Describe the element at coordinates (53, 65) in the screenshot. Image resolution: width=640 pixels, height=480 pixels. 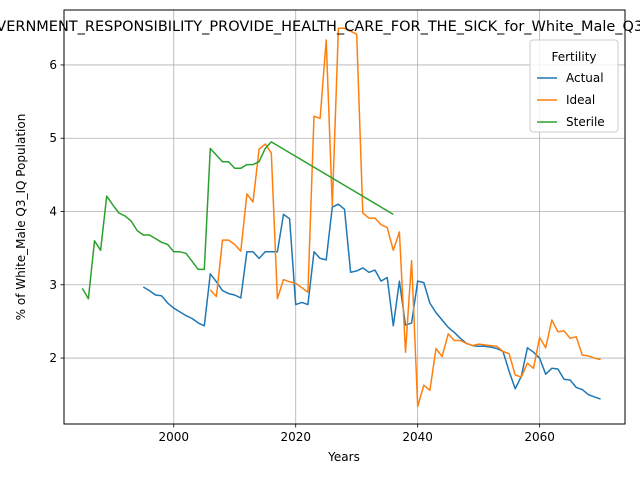
I see `y-tick-label: 6` at that location.